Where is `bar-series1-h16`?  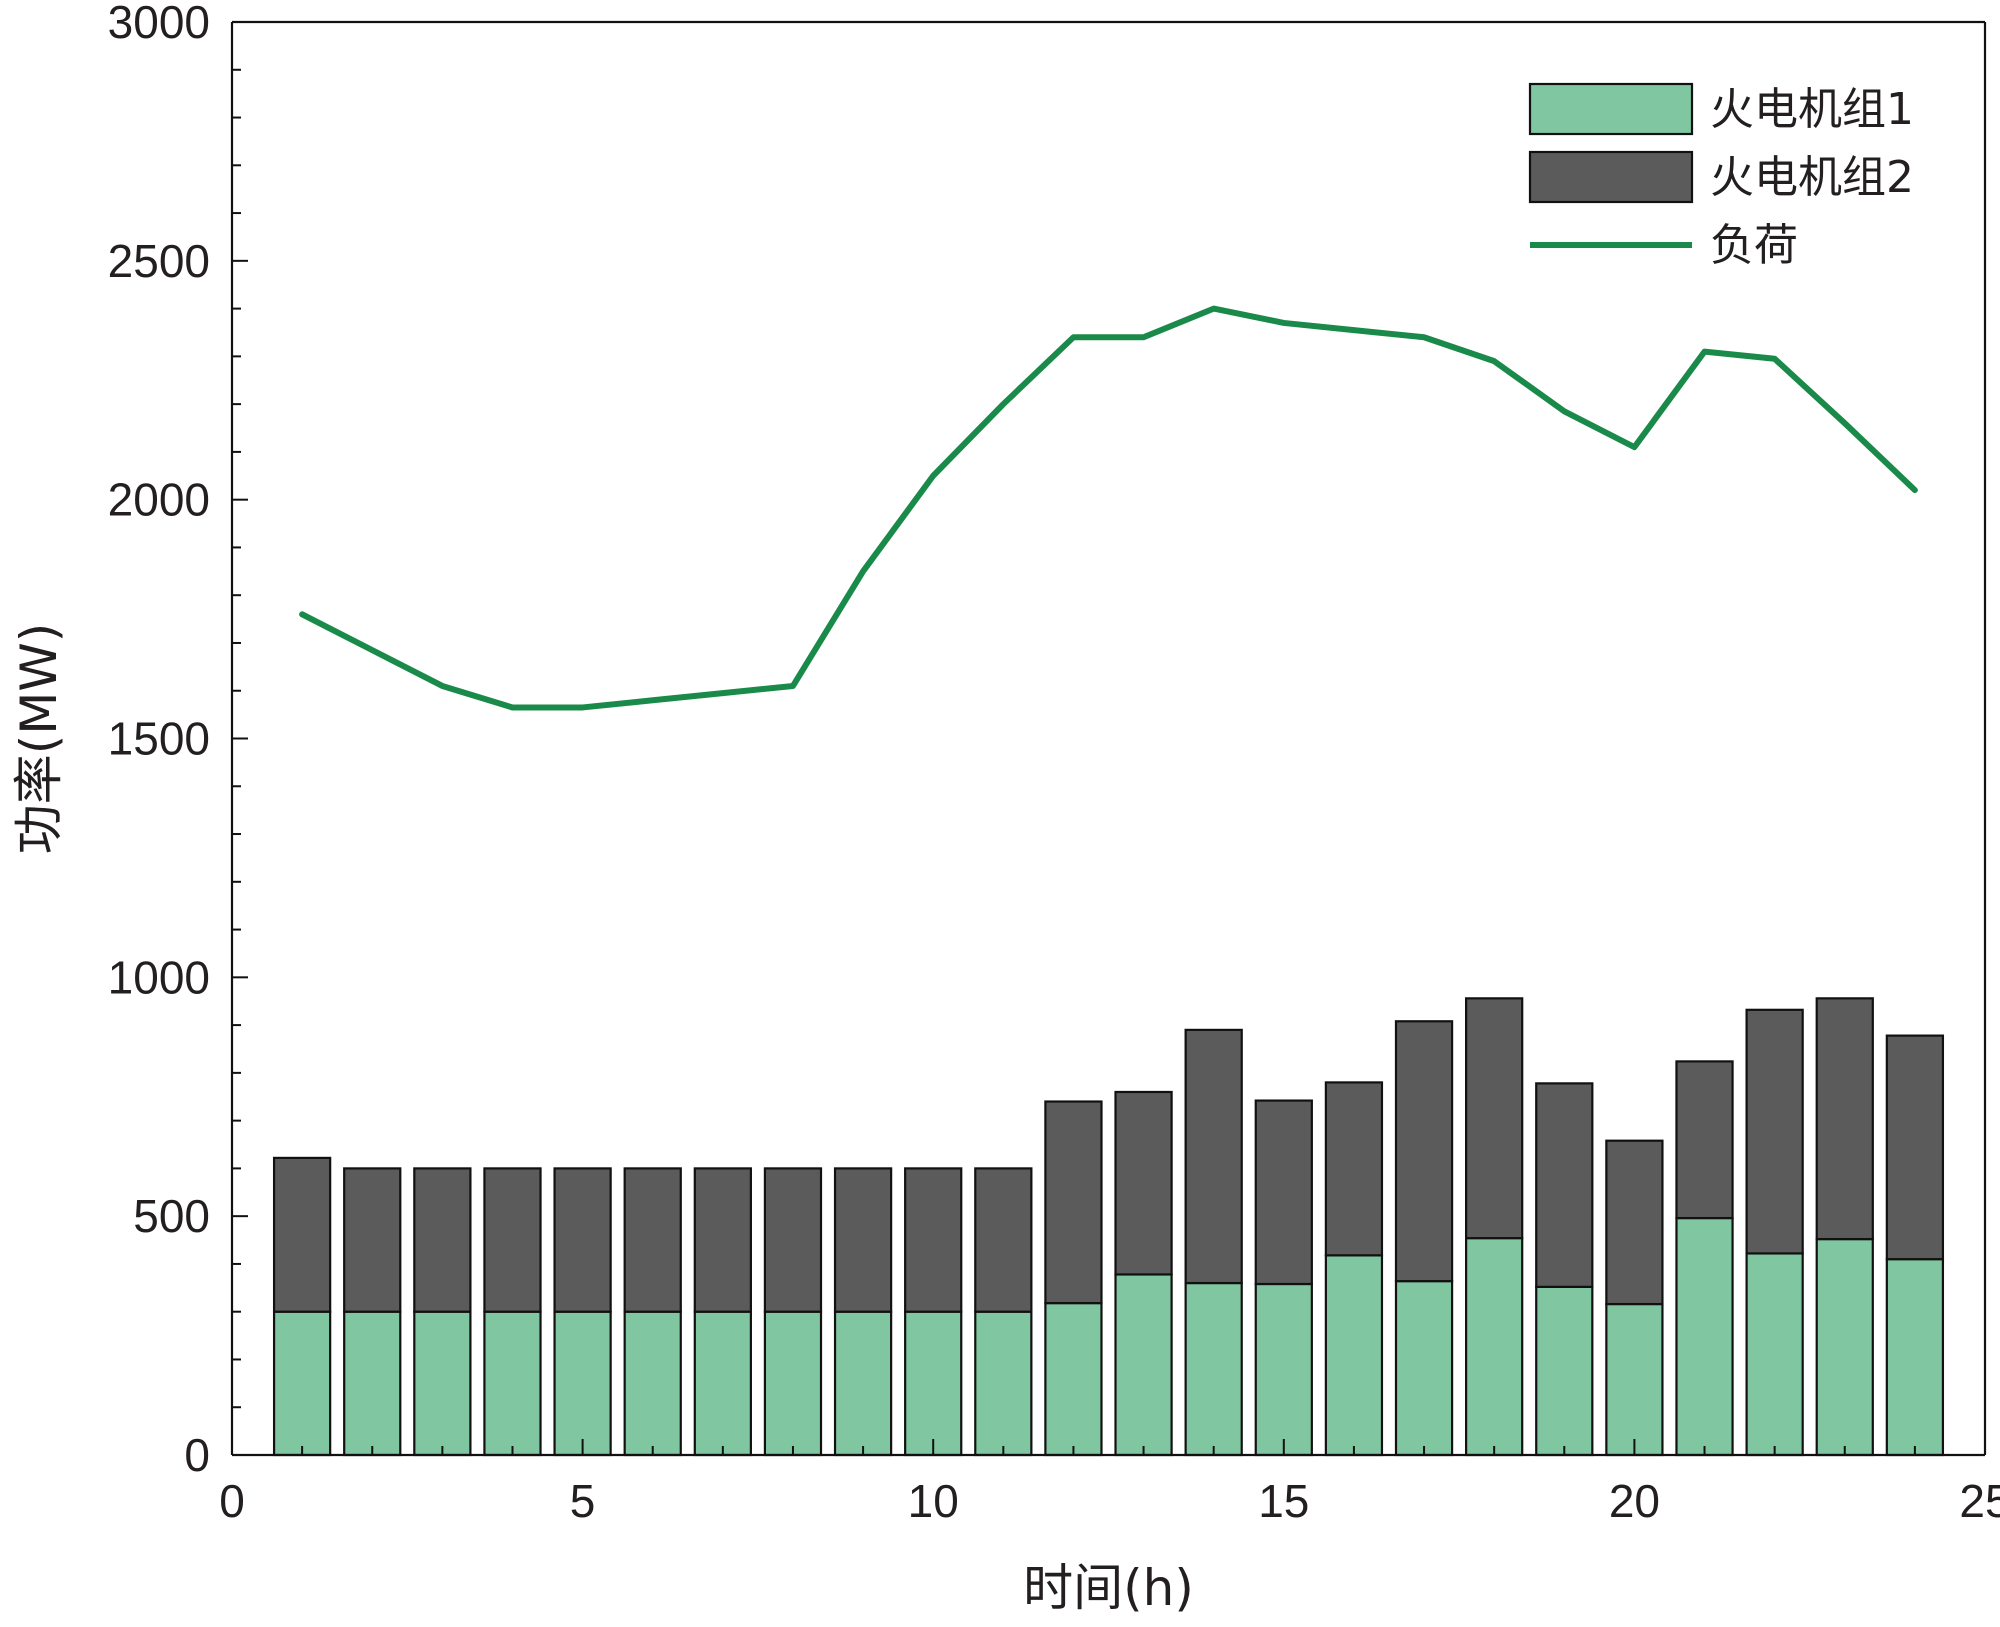 bar-series1-h16 is located at coordinates (1354, 1355).